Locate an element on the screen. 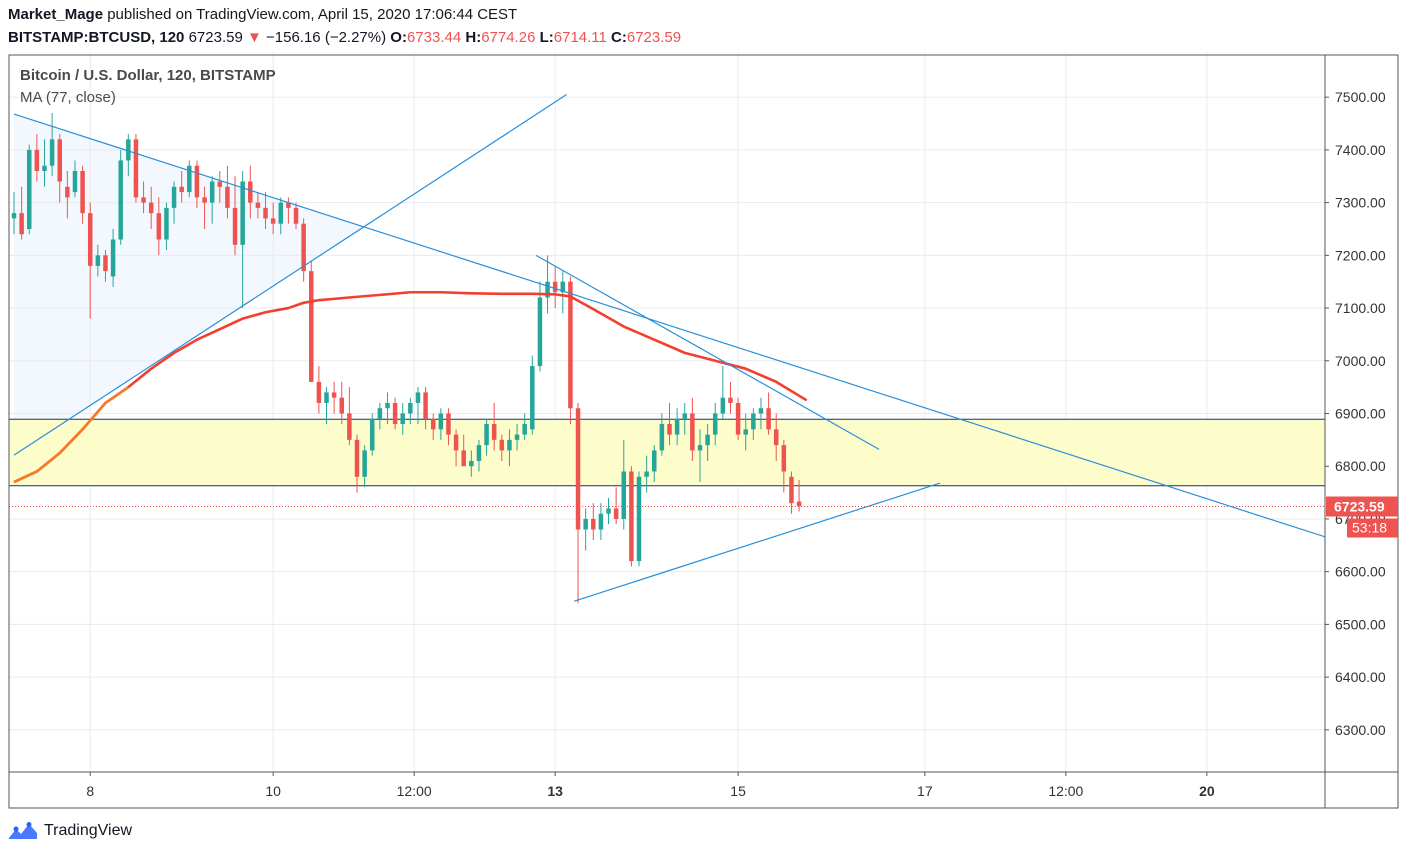 Image resolution: width=1409 pixels, height=855 pixels. footer-brand: TradingView is located at coordinates (70, 831).